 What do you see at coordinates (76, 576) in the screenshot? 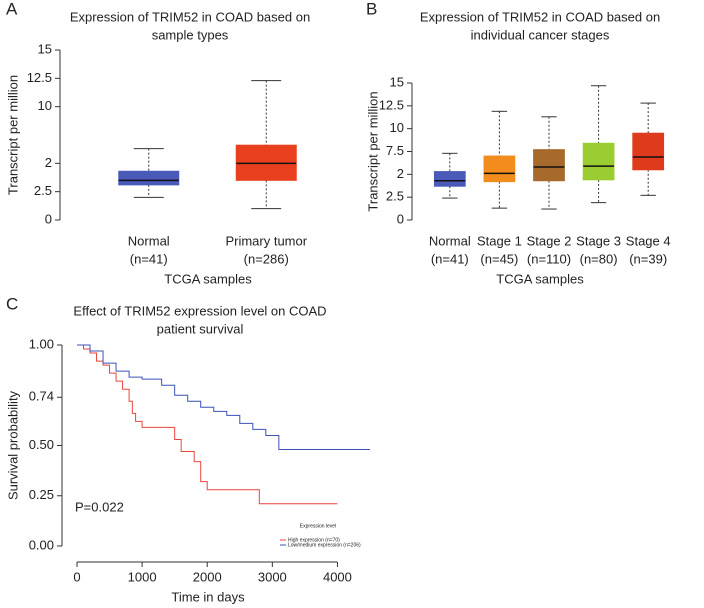
I see `x-tick-label: 0` at bounding box center [76, 576].